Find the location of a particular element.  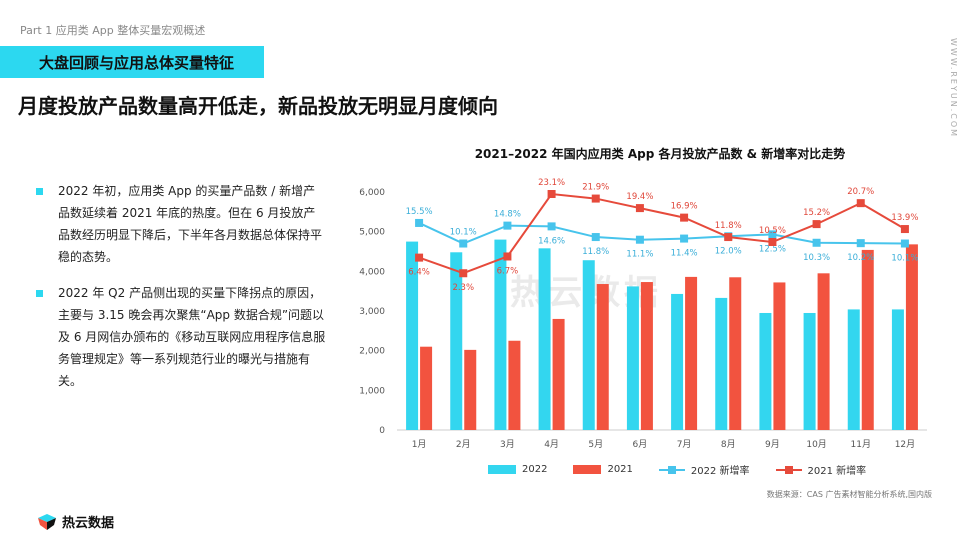

legend-item-2021: 2021 is located at coordinates (603, 469).